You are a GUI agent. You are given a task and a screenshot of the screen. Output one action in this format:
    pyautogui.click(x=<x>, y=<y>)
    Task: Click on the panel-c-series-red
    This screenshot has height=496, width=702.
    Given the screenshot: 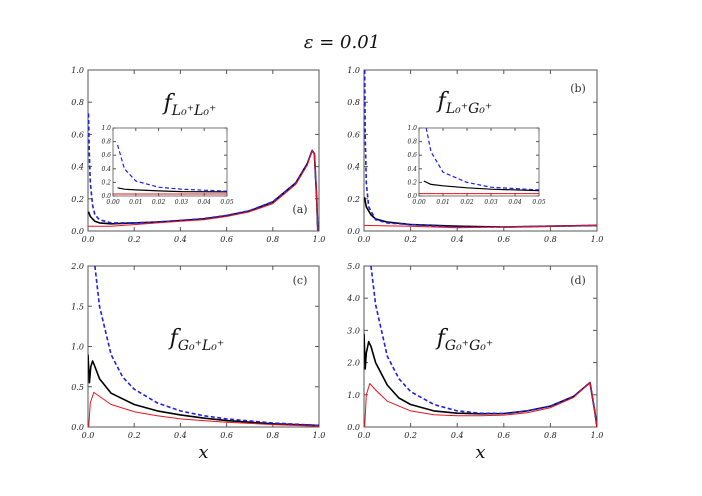 What is the action you would take?
    pyautogui.click(x=203, y=409)
    